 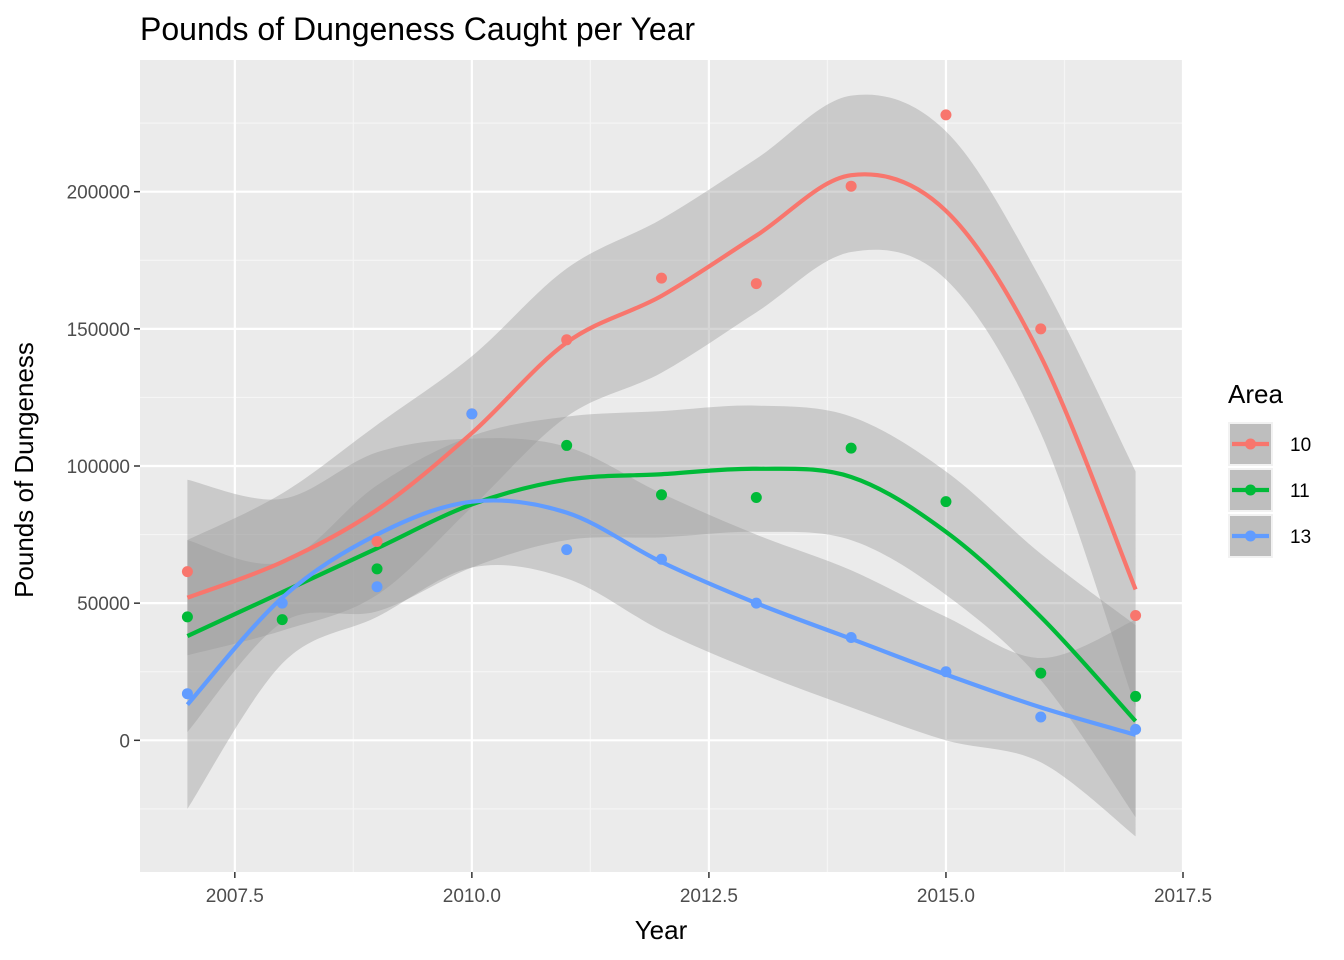 What do you see at coordinates (1300, 445) in the screenshot?
I see `legend-label-10: 10` at bounding box center [1300, 445].